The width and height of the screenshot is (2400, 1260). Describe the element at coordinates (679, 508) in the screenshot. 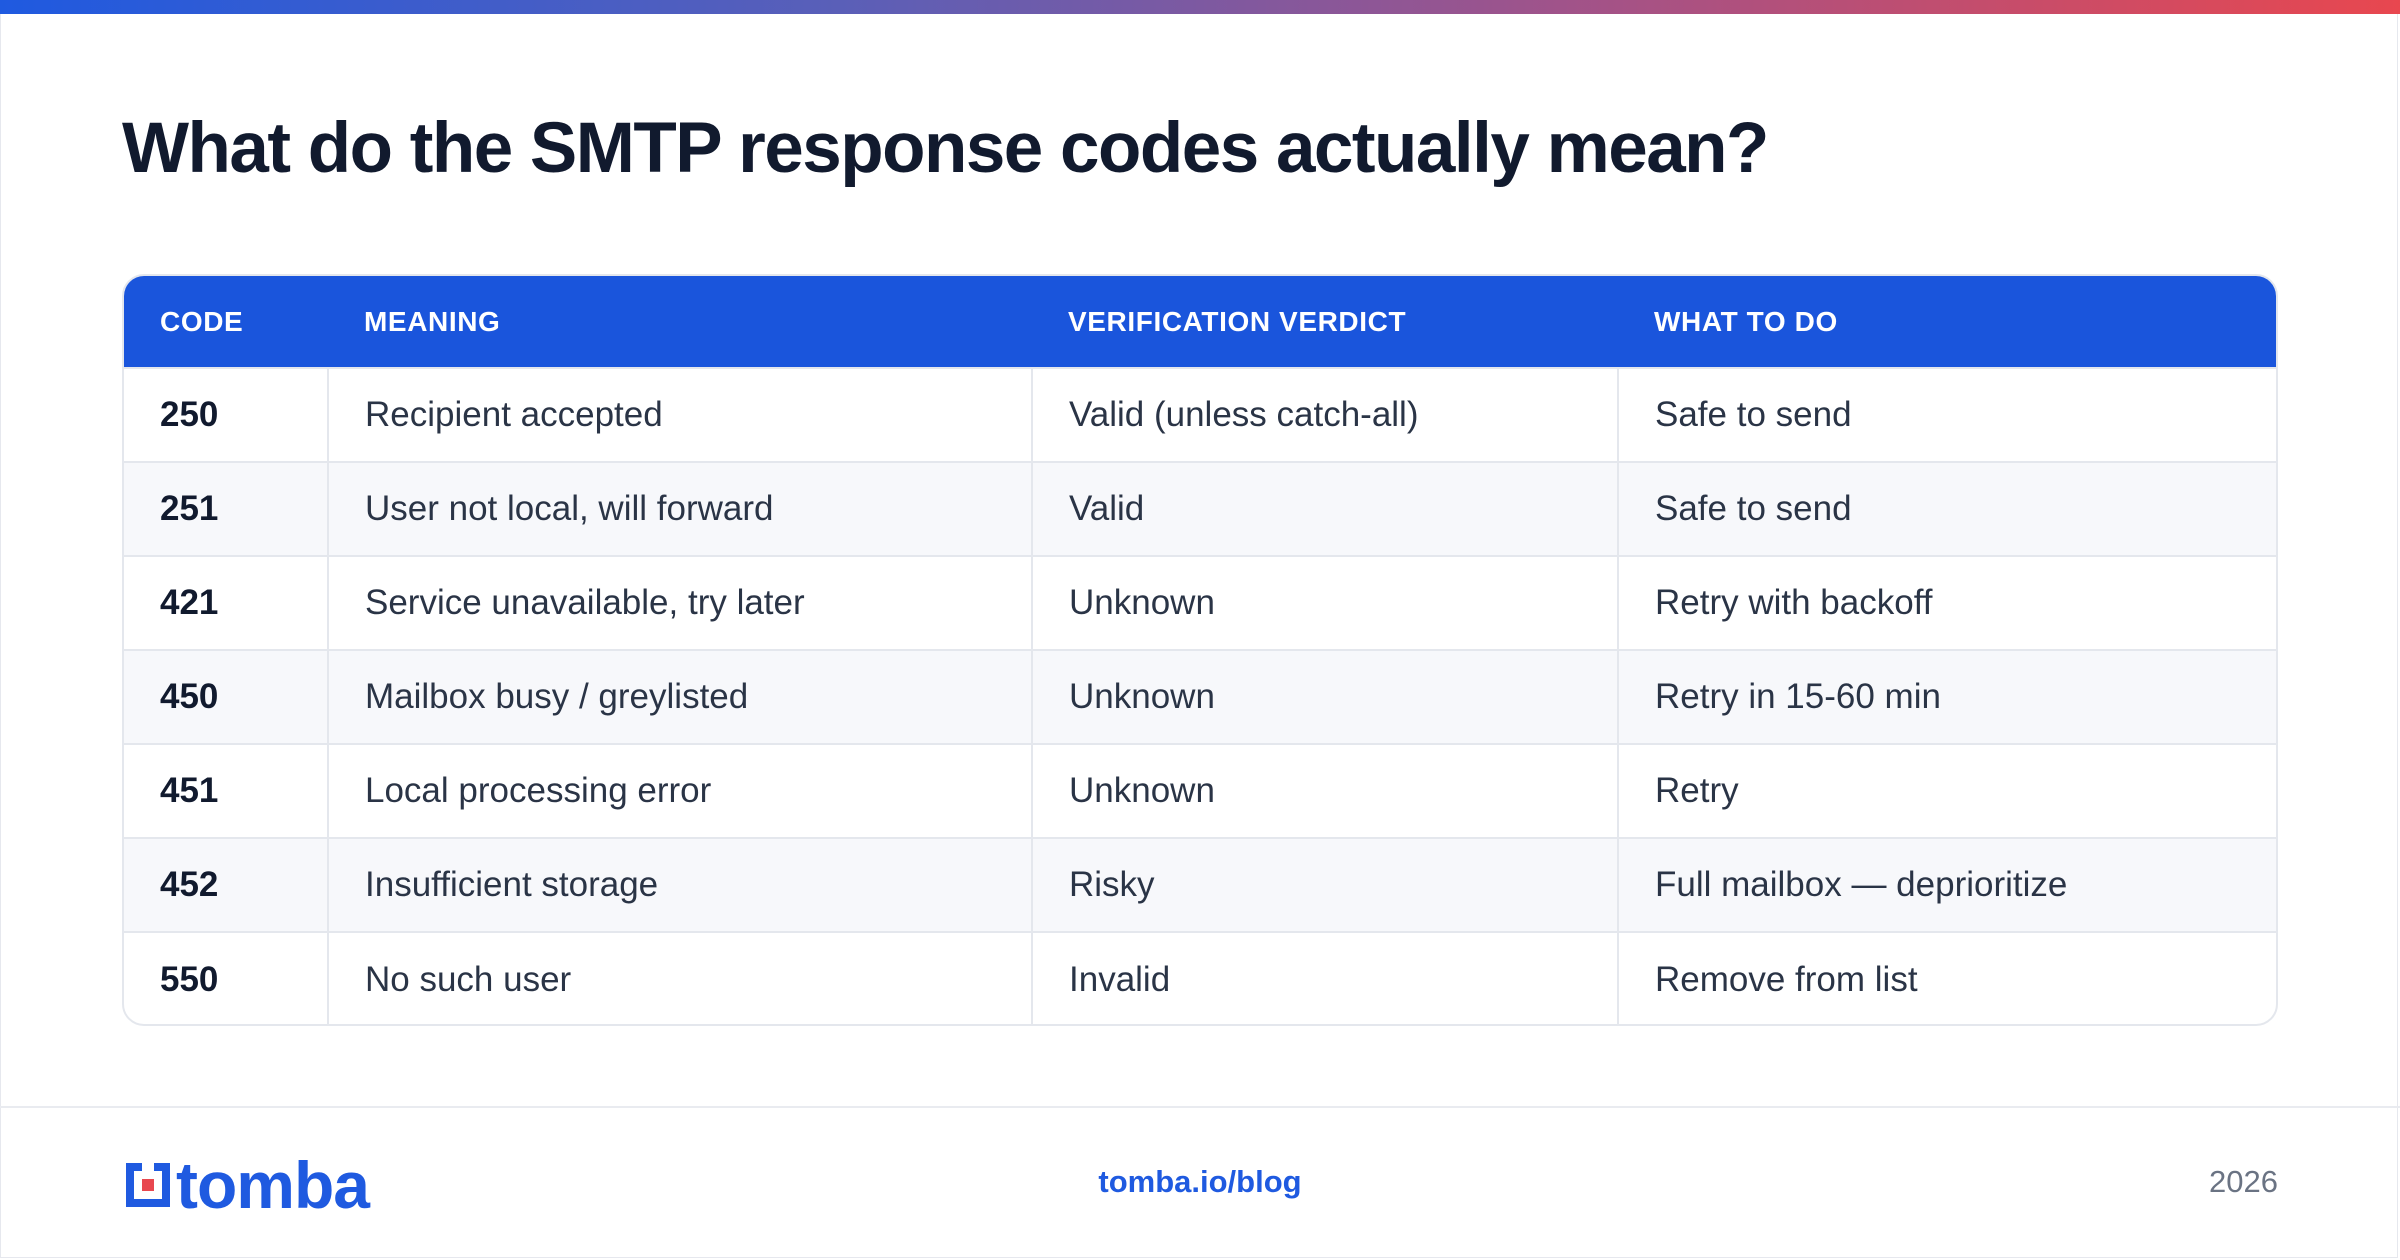

I see `cell-meaning: User not local, will forward` at that location.